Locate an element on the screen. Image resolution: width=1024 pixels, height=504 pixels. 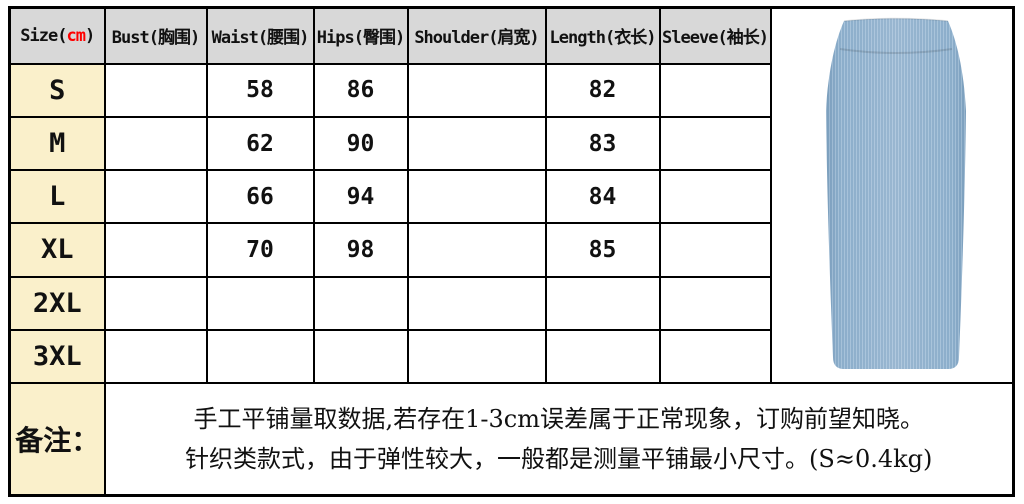
column-header-bust: Bust(胸围) is located at coordinates (155, 35).